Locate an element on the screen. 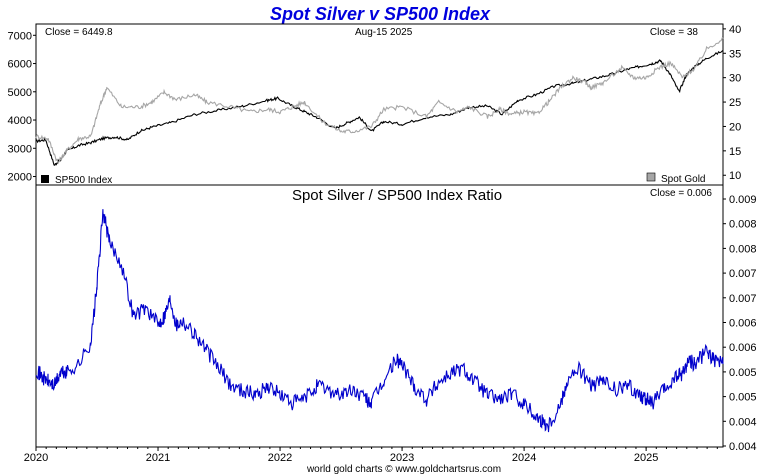 The image size is (760, 475). x-axis-tick-label: 2023 is located at coordinates (402, 458).